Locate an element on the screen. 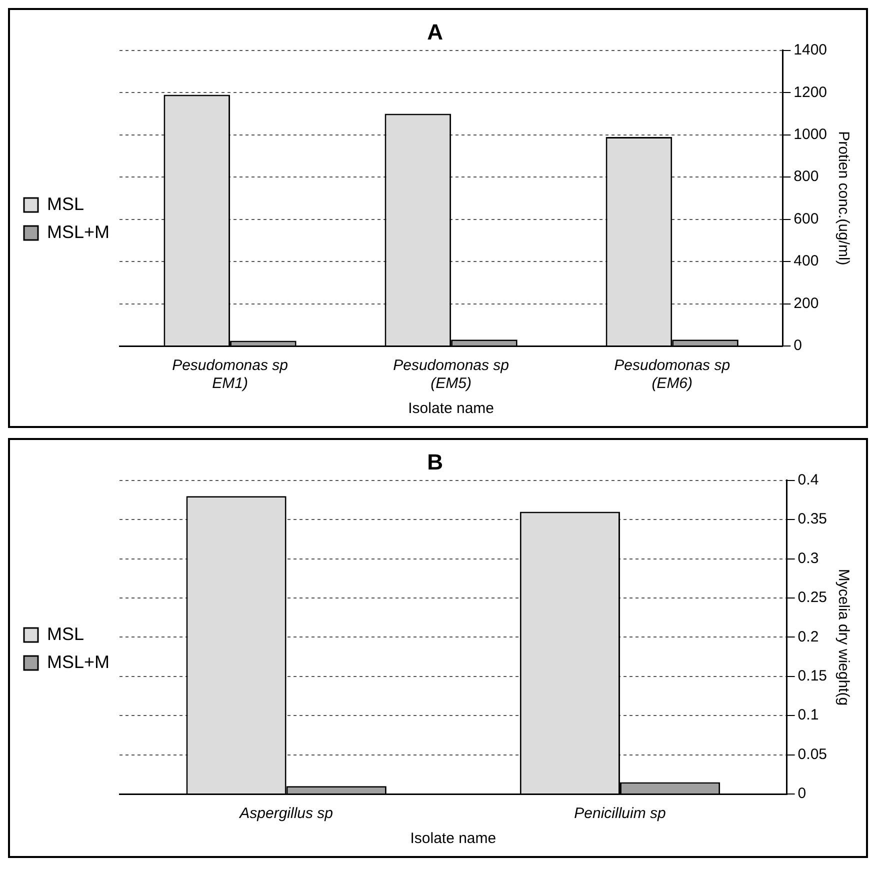 This screenshot has height=883, width=880. x-tick-label: Pesudomonas sp (EM6) is located at coordinates (672, 374).